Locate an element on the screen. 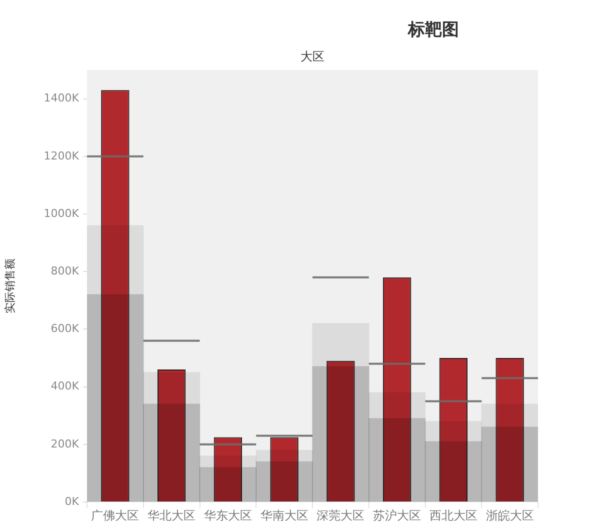 The image size is (605, 524). y-tick-label: 1400K is located at coordinates (62, 98).